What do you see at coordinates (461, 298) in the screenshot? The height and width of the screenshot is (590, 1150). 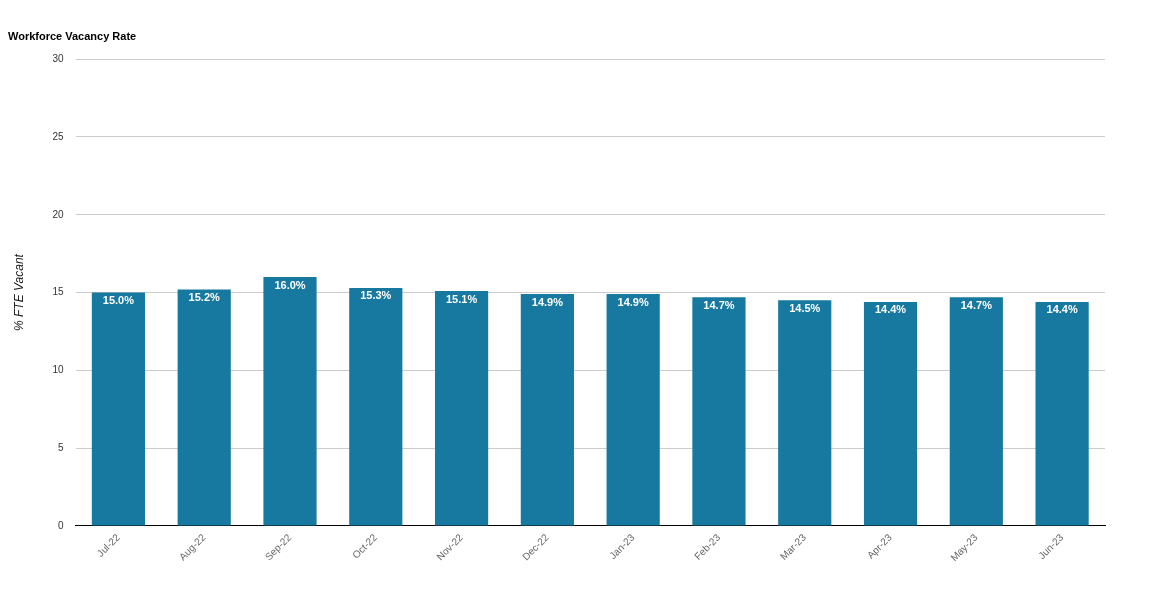 I see `data-label: 15.1%` at bounding box center [461, 298].